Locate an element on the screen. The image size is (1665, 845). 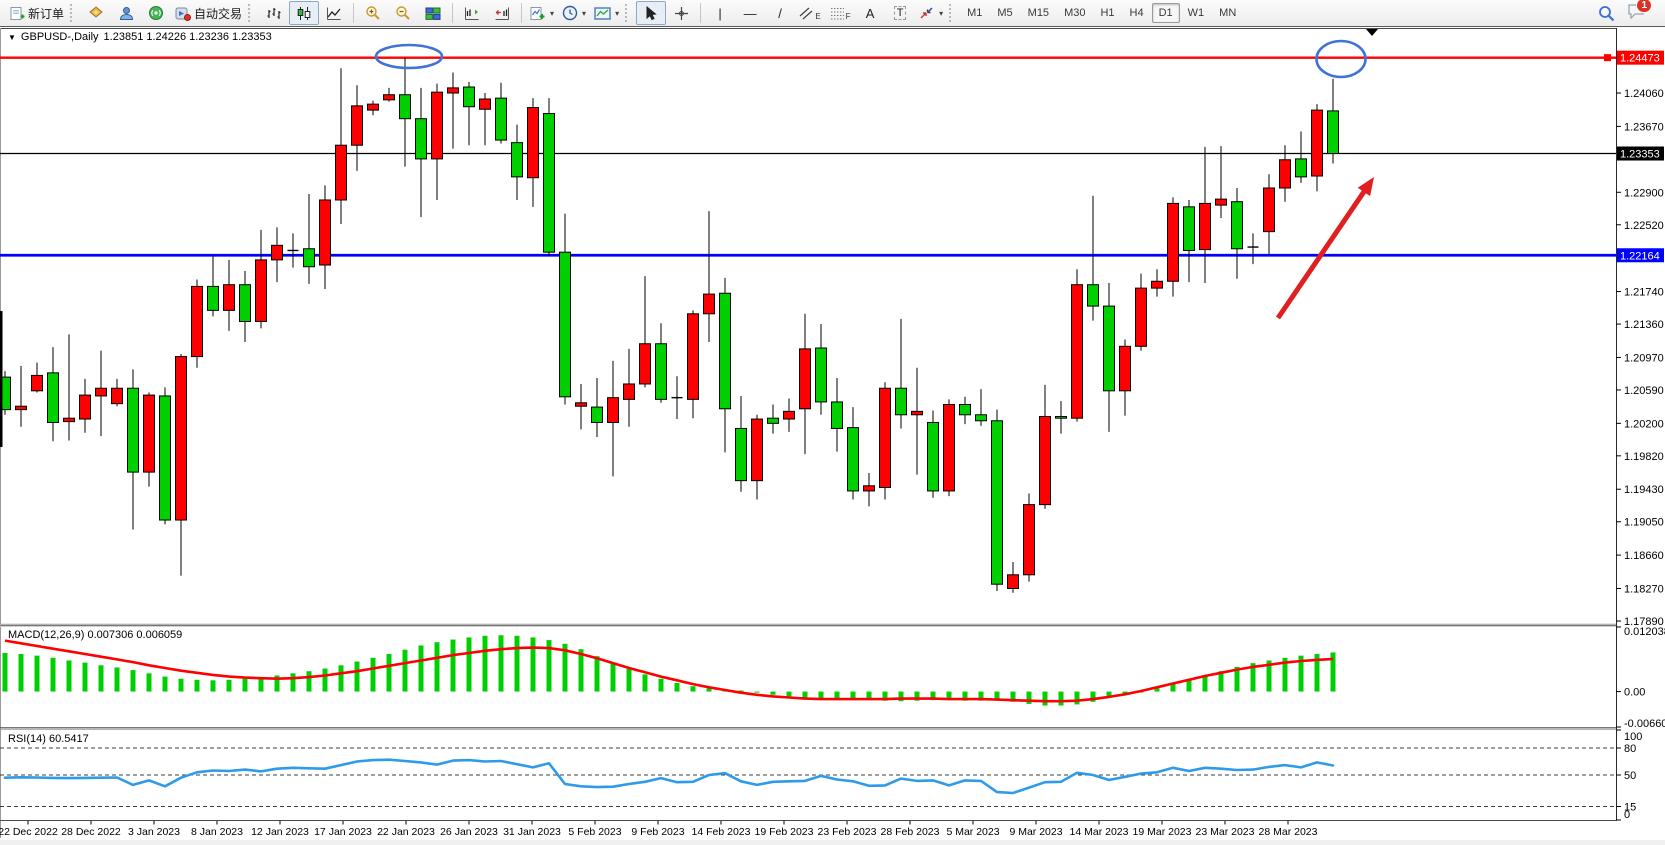
svg-text: 1.18270 is located at coordinates (1644, 589).